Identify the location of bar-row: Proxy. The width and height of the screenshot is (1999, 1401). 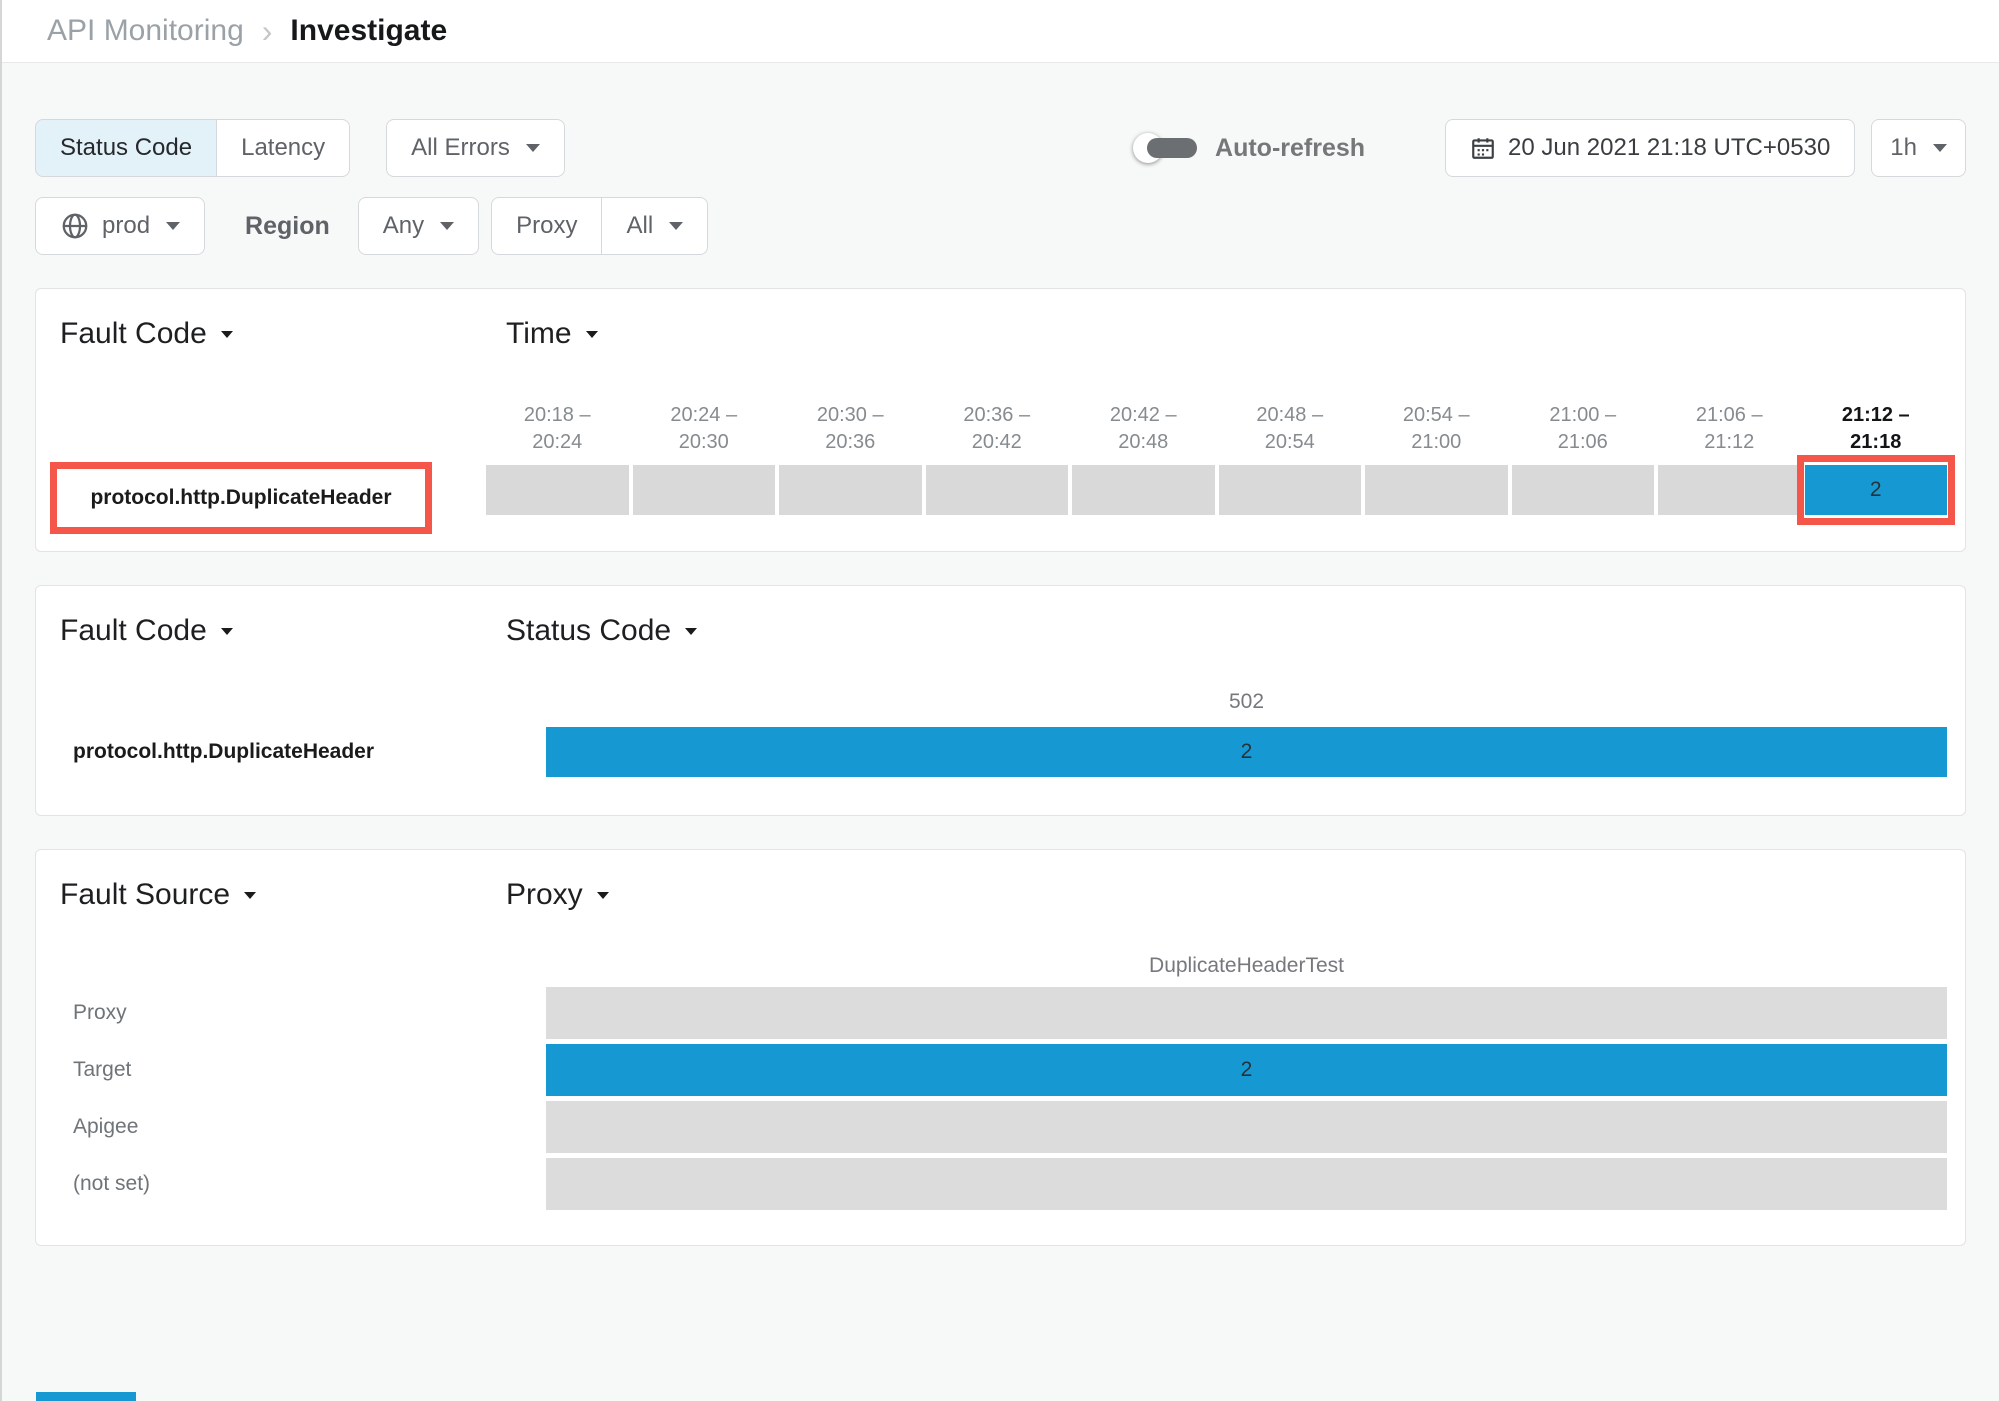
(1000, 1013).